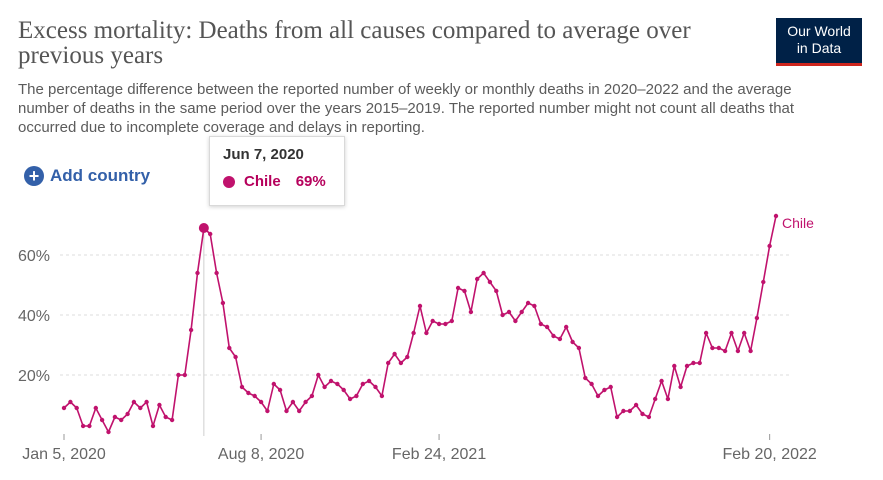  Describe the element at coordinates (34, 316) in the screenshot. I see `y-tick-label: 40%` at that location.